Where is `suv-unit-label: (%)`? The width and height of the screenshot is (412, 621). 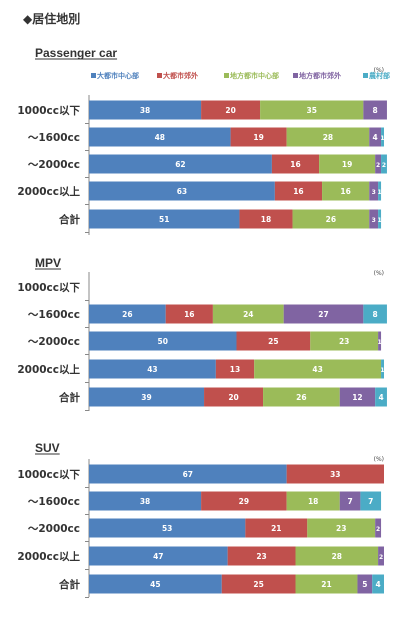
suv-unit-label: (%) is located at coordinates (379, 459).